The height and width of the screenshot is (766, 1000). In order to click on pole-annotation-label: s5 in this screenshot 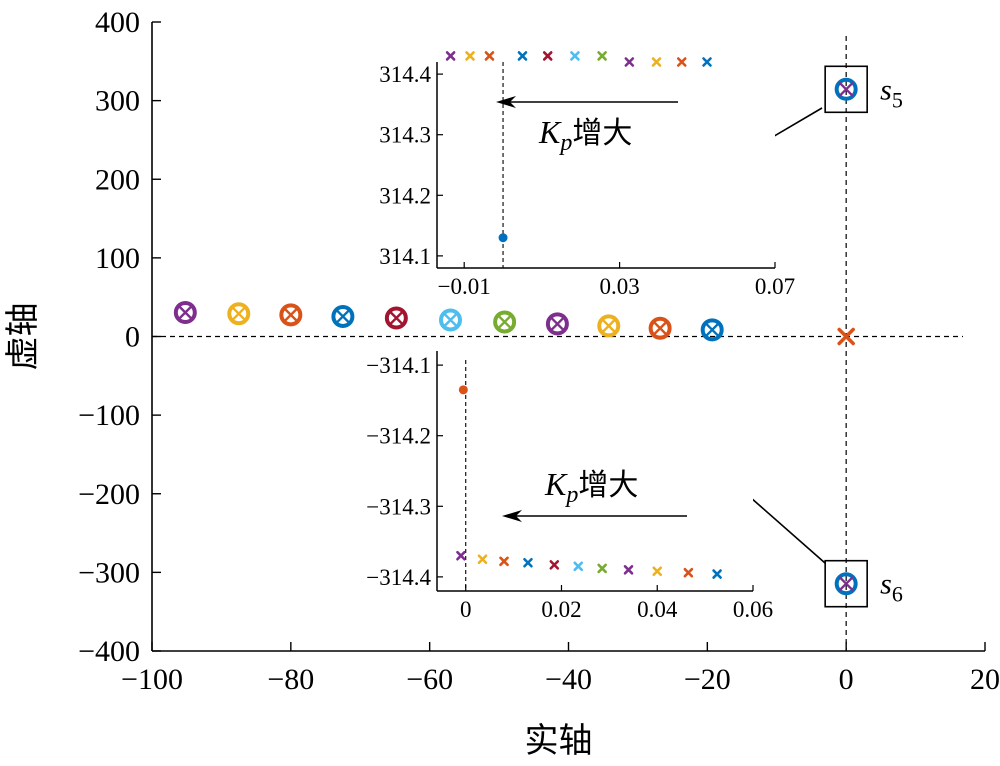, I will do `click(891, 92)`.